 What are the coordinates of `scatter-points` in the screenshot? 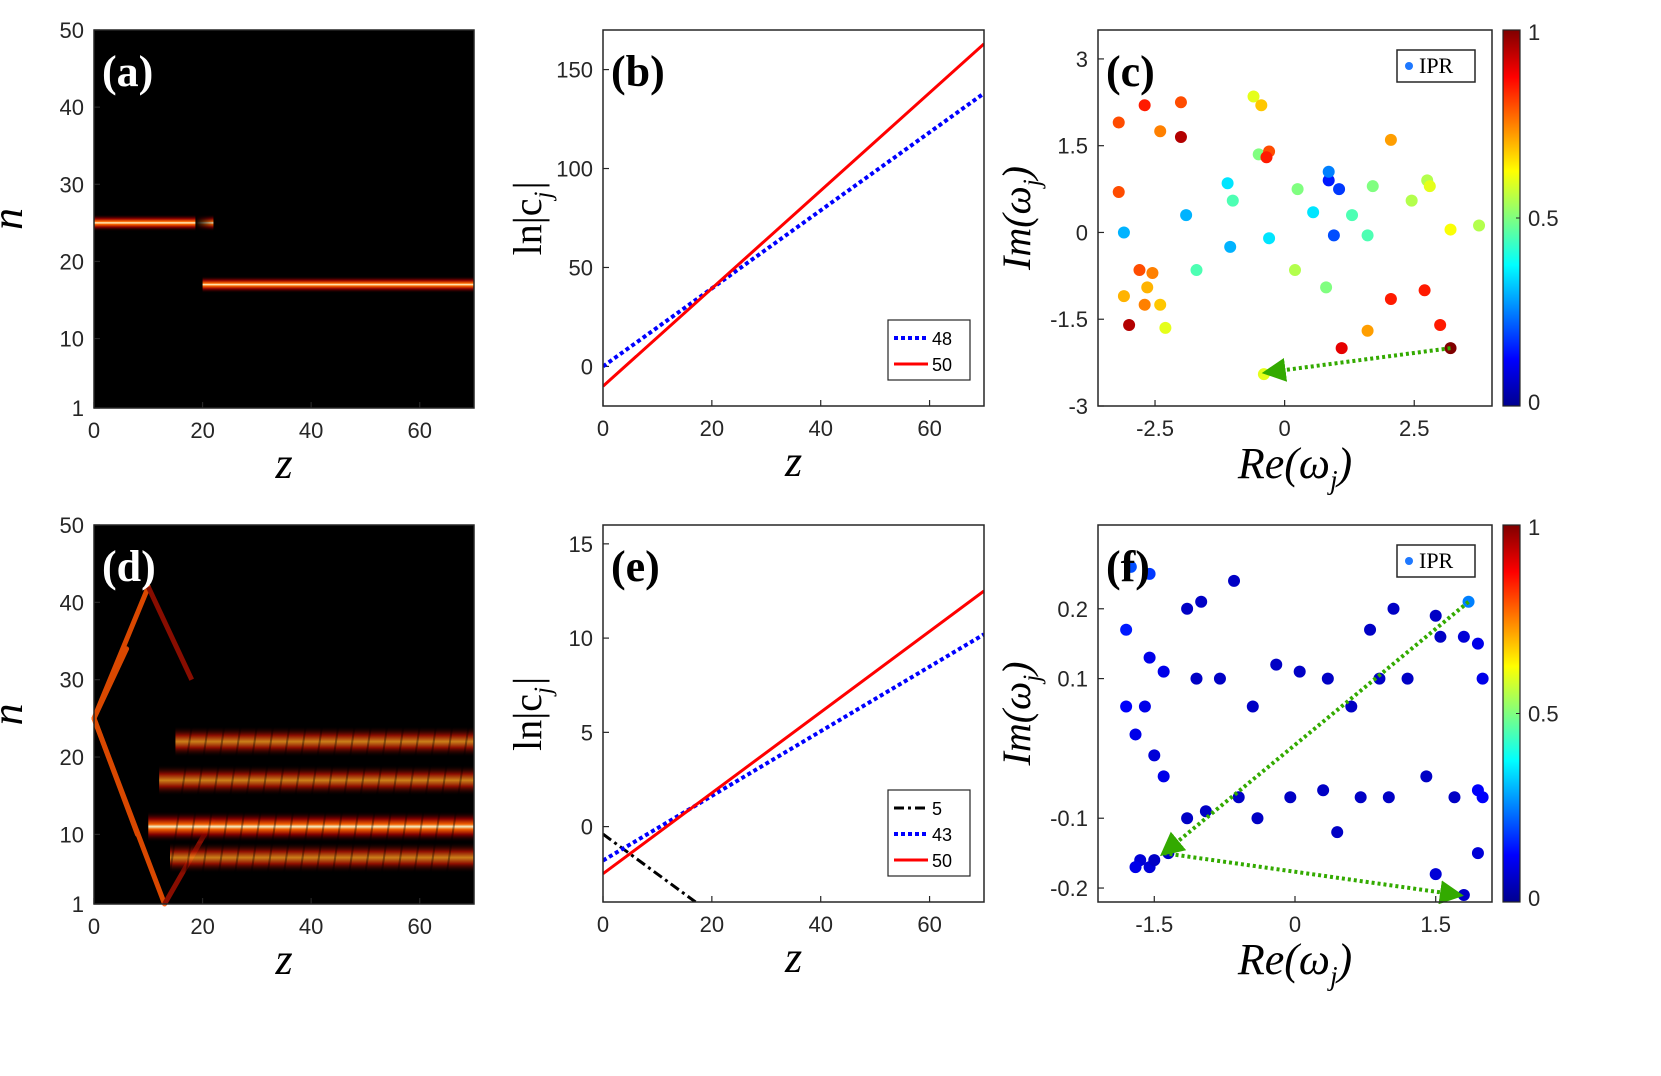 It's located at (1304, 731).